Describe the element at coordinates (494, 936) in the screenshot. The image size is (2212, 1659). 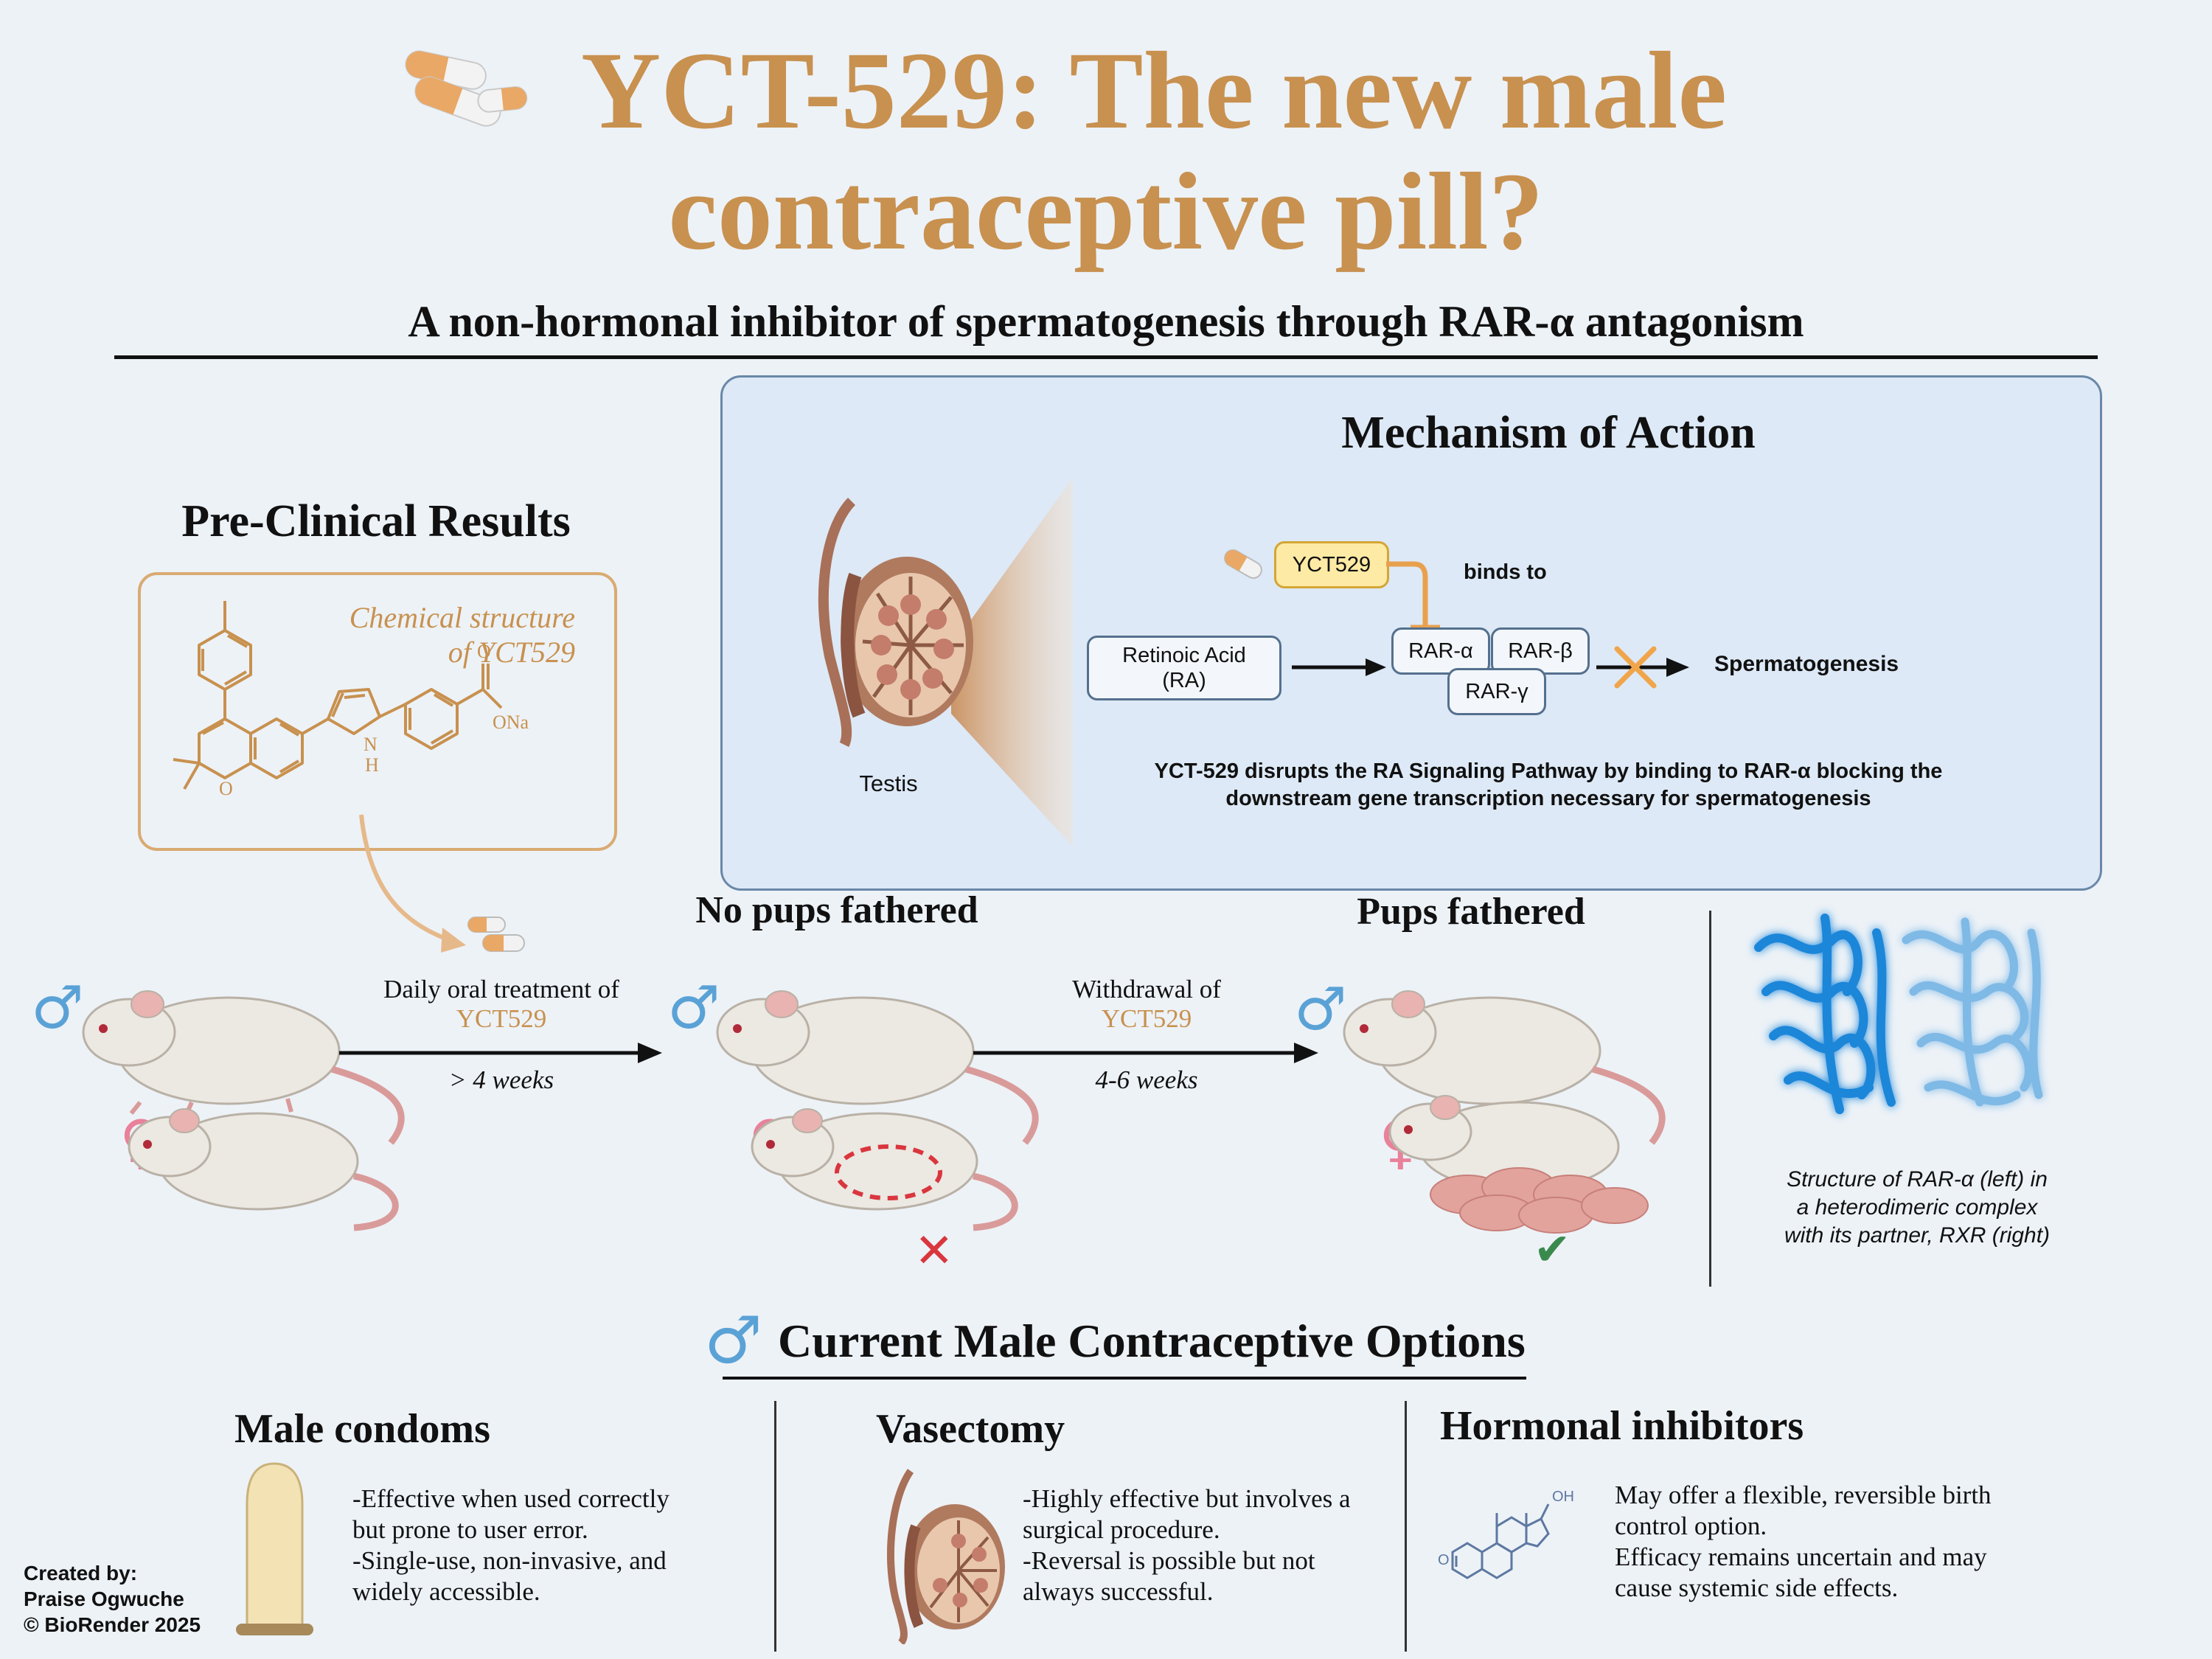
I see `pill-pair-icon` at that location.